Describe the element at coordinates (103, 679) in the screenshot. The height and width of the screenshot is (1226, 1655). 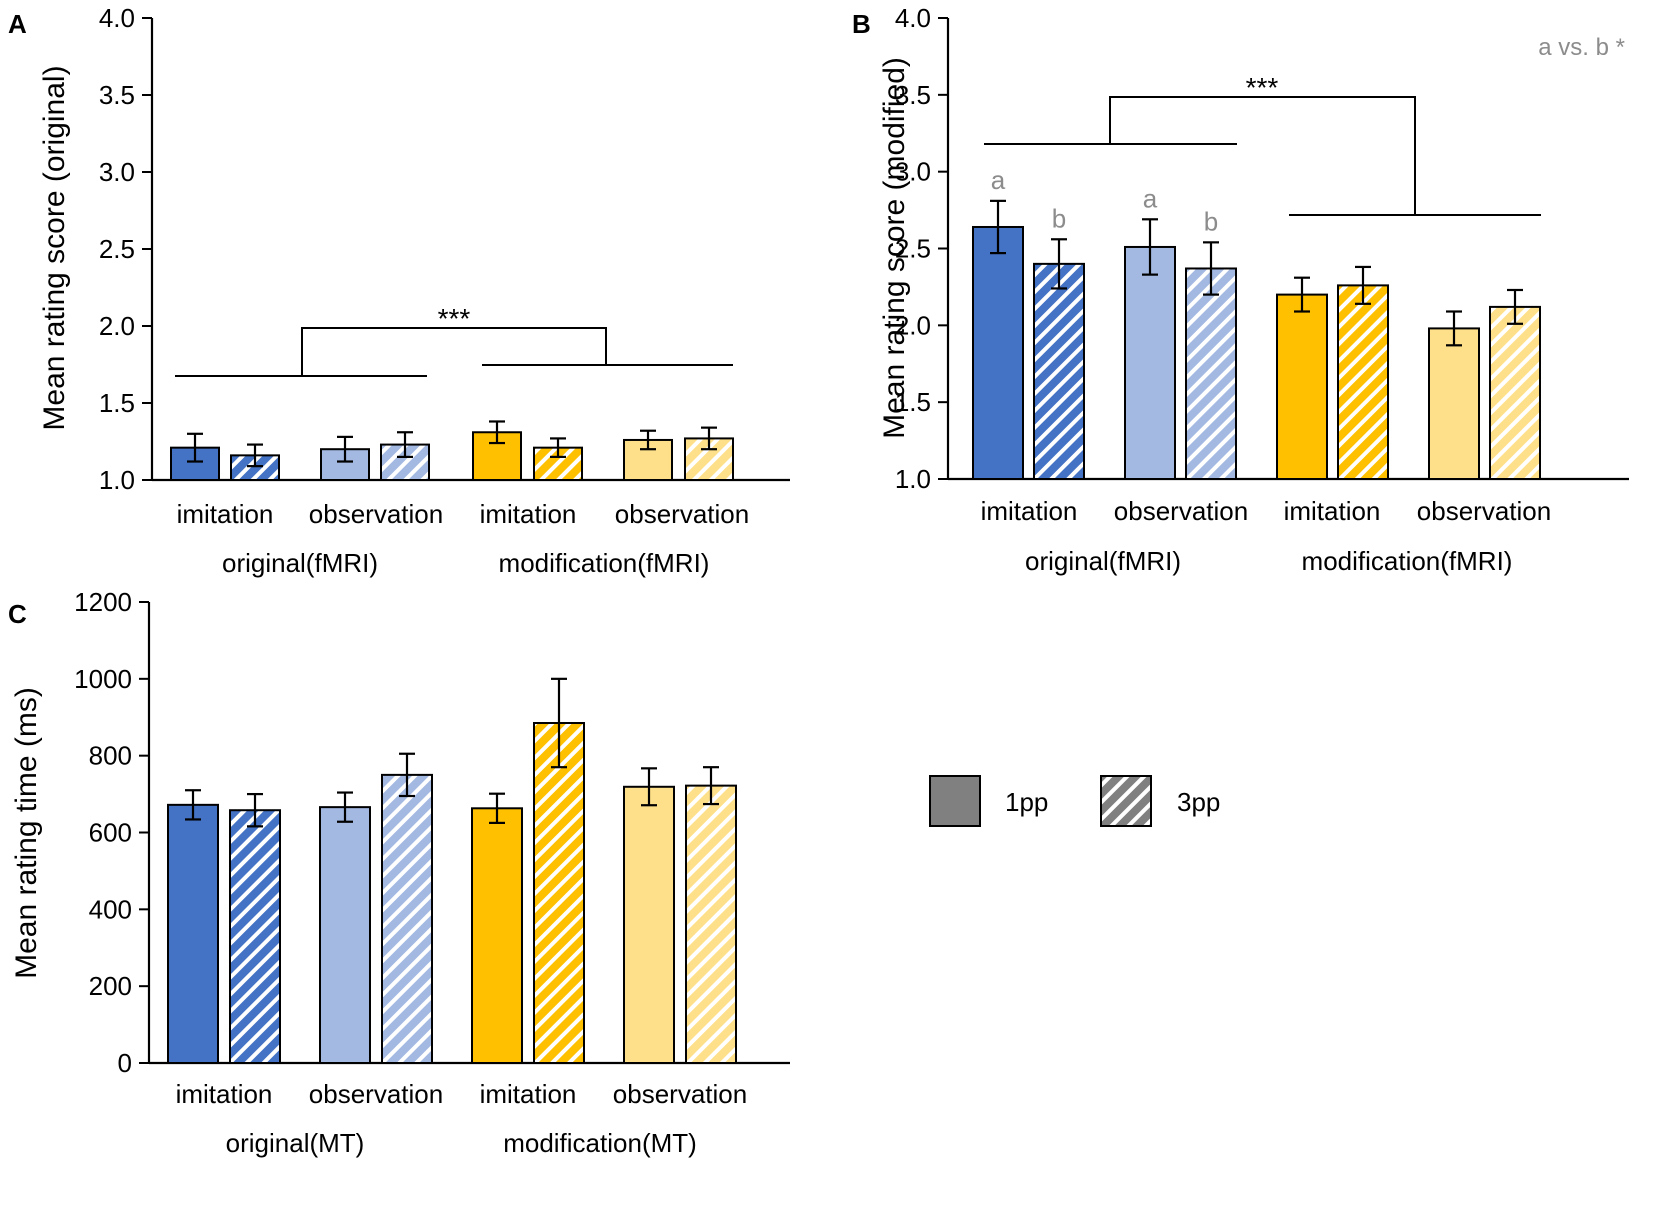
I see `y-tick-label: 1000` at that location.